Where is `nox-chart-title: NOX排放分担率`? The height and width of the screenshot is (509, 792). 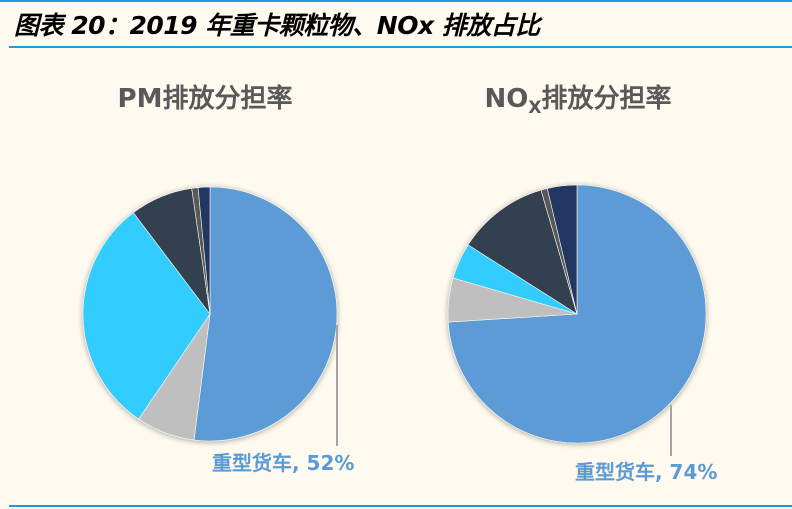 nox-chart-title: NOX排放分担率 is located at coordinates (578, 98).